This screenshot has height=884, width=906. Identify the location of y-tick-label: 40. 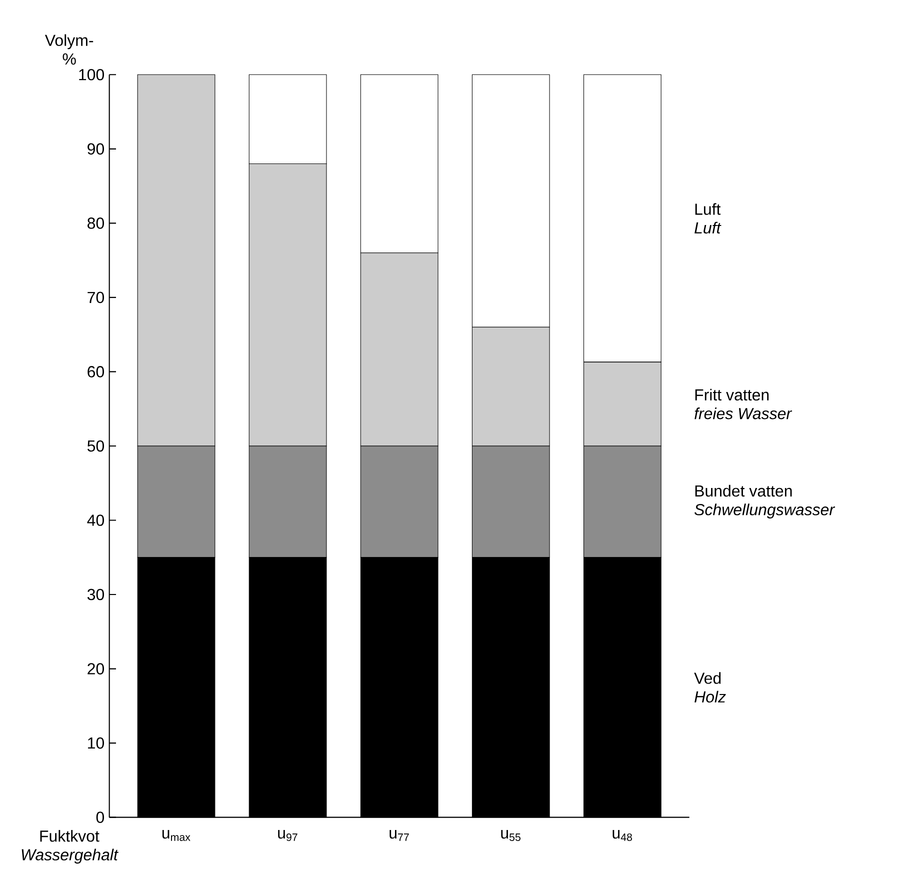
(95, 520).